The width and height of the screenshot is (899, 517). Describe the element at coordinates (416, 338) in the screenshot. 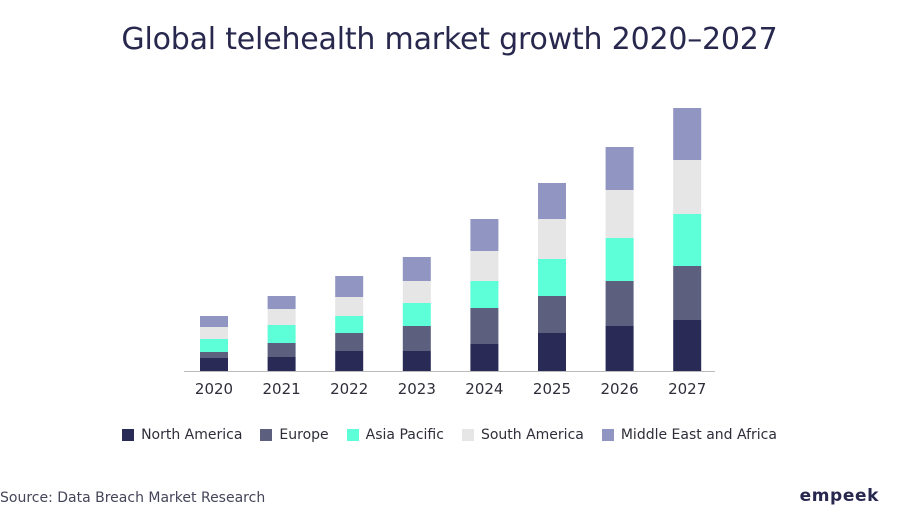

I see `bar-segment-europe-2023` at that location.